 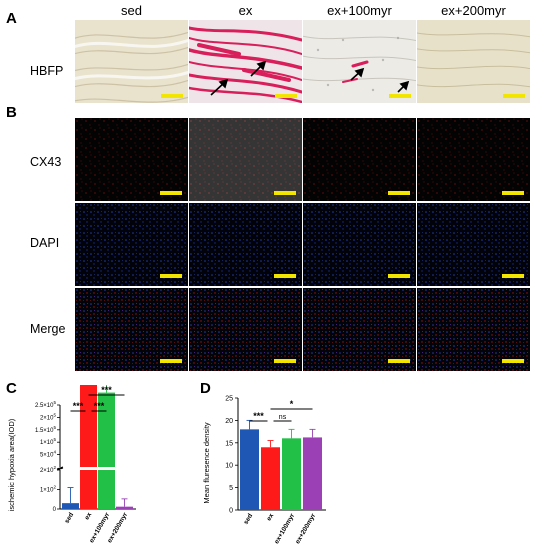 What do you see at coordinates (46, 162) in the screenshot?
I see `row-label-cx43: CX43` at bounding box center [46, 162].